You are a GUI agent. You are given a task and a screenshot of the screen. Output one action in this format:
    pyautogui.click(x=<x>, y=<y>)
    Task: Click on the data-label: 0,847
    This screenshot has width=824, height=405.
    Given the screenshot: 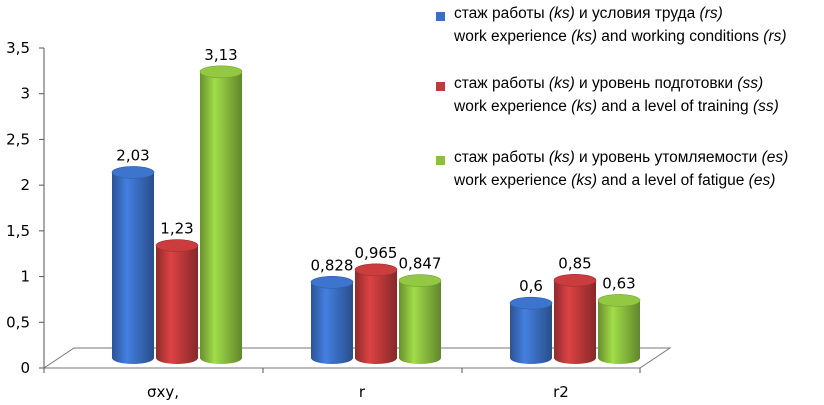 What is the action you would take?
    pyautogui.click(x=420, y=264)
    